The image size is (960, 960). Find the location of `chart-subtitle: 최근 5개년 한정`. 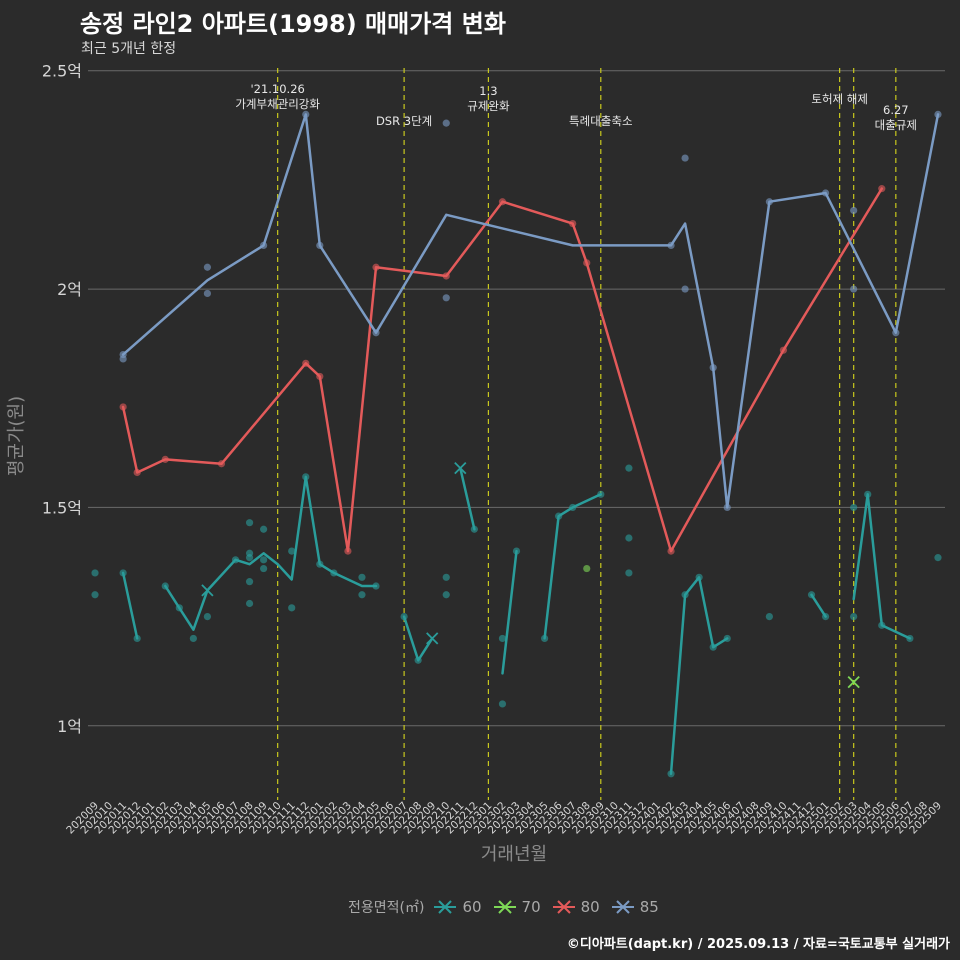

chart-subtitle: 최근 5개년 한정 is located at coordinates (129, 49).